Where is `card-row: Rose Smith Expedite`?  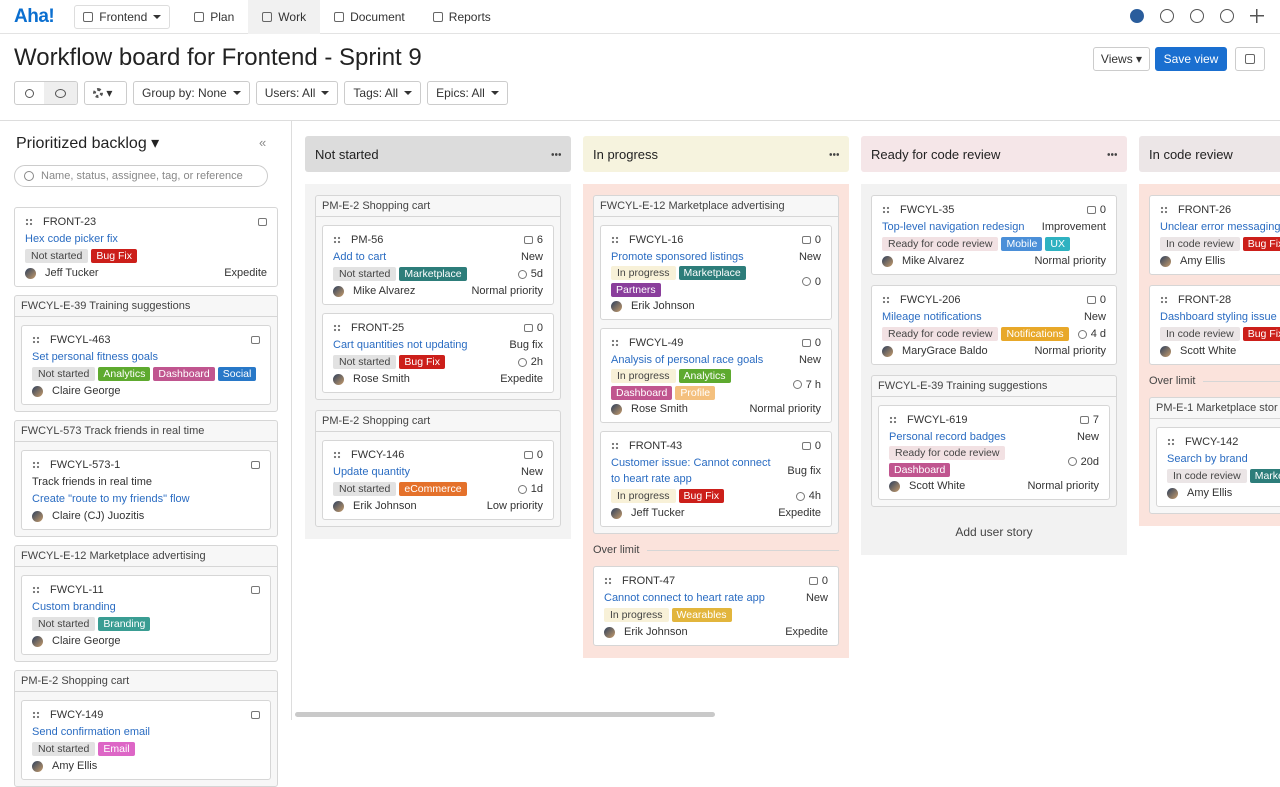 card-row: Rose Smith Expedite is located at coordinates (438, 379).